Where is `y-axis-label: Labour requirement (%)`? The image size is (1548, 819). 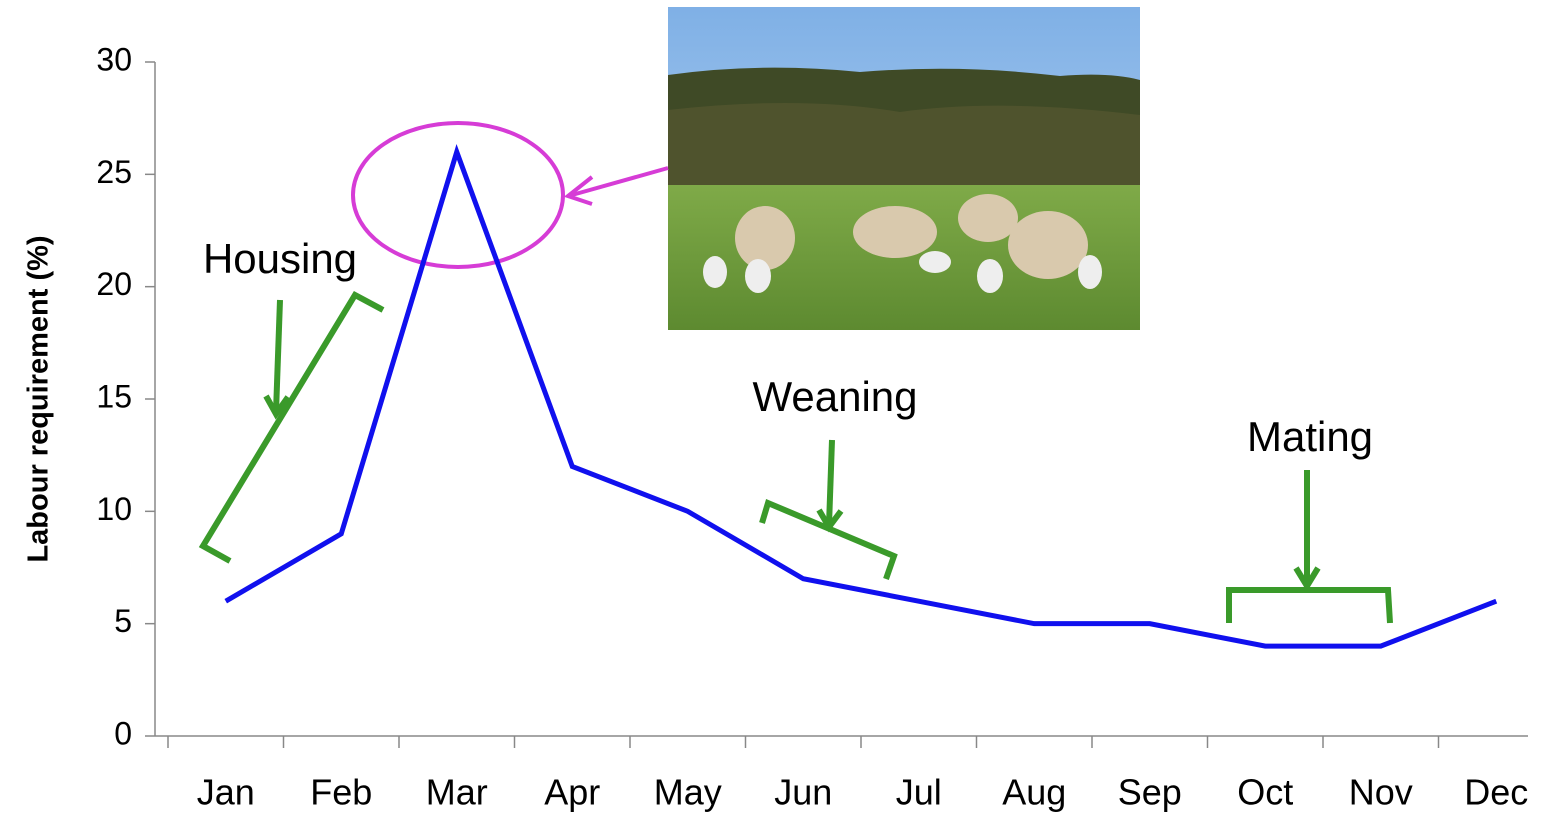
y-axis-label: Labour requirement (%) is located at coordinates (39, 398).